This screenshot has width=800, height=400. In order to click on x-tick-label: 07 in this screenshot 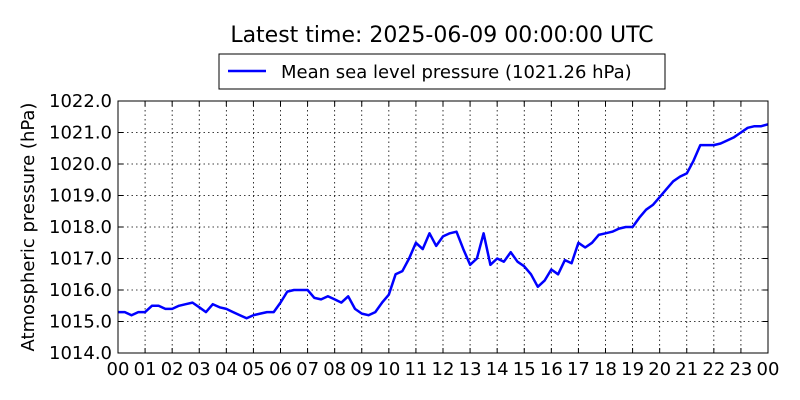, I will do `click(307, 369)`.